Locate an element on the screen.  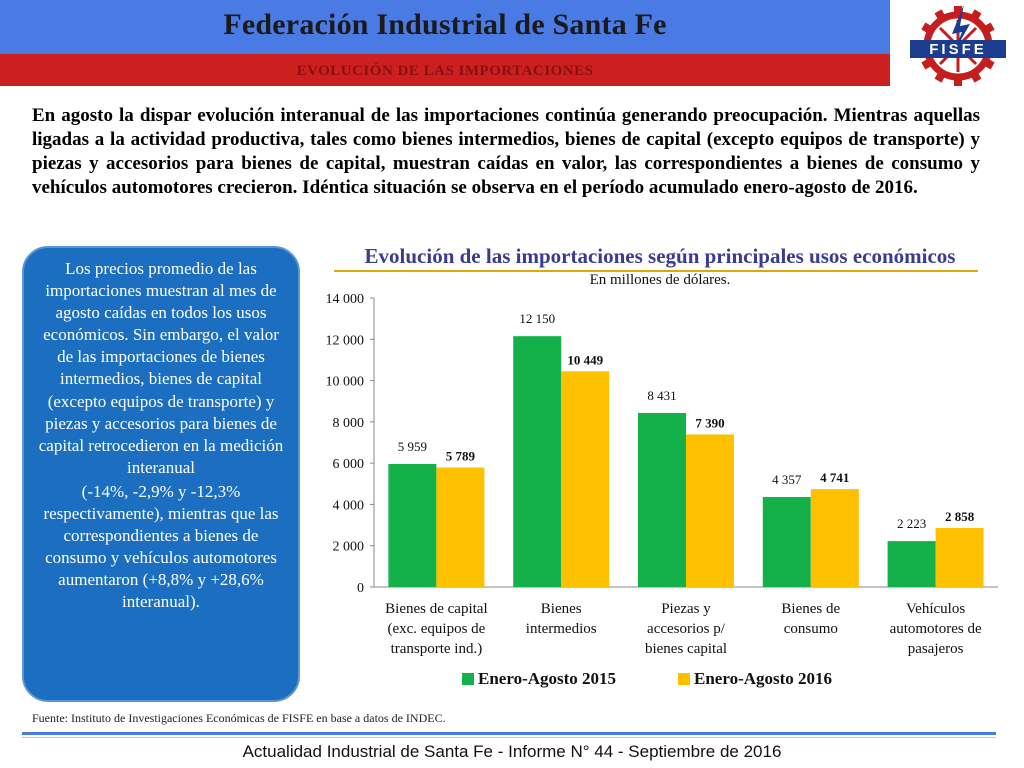
logo-text: FISFE is located at coordinates (958, 49).